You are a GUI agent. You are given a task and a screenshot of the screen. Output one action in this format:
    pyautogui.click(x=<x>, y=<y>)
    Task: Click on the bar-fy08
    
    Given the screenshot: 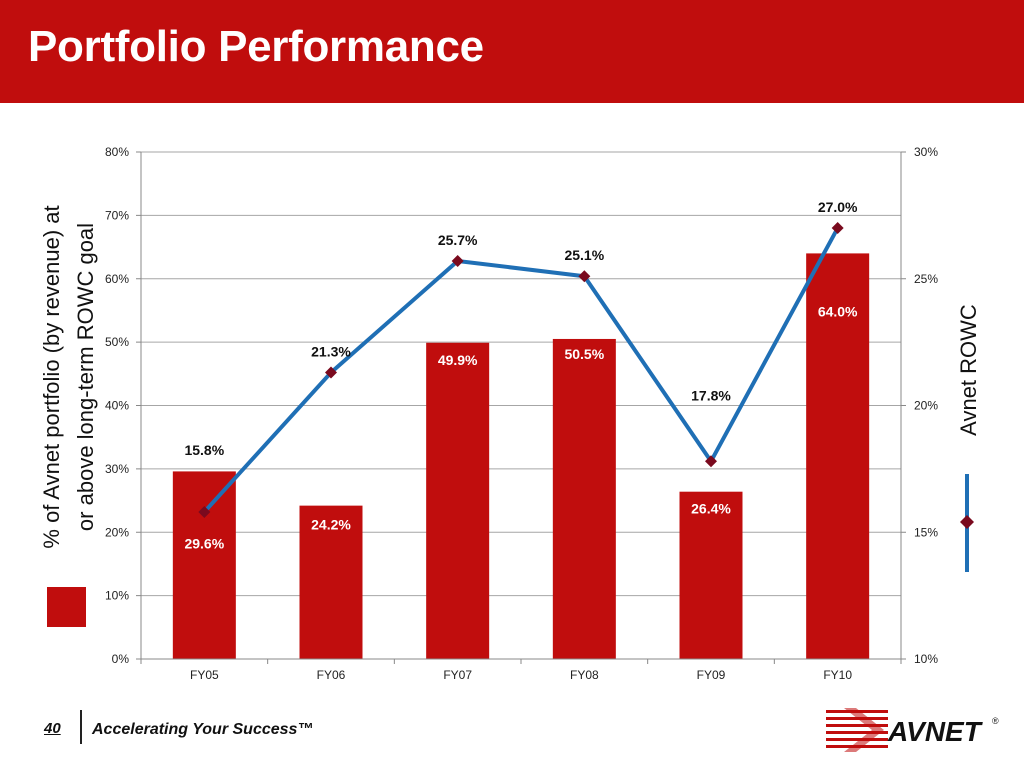 What is the action you would take?
    pyautogui.click(x=584, y=498)
    